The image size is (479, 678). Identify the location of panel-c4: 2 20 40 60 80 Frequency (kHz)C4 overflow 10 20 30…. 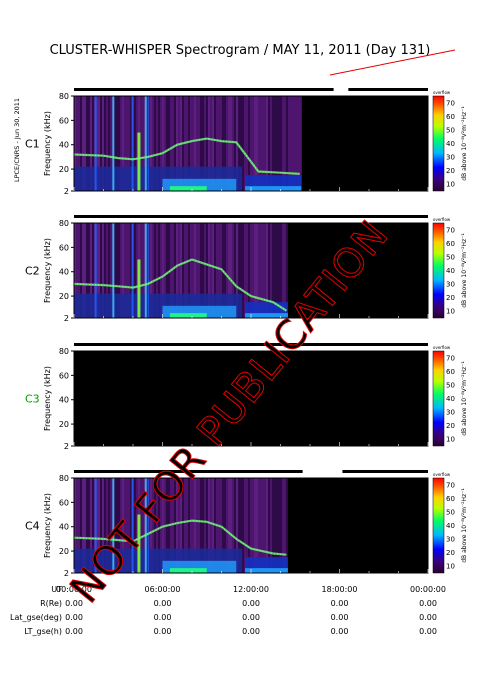
(246, 524).